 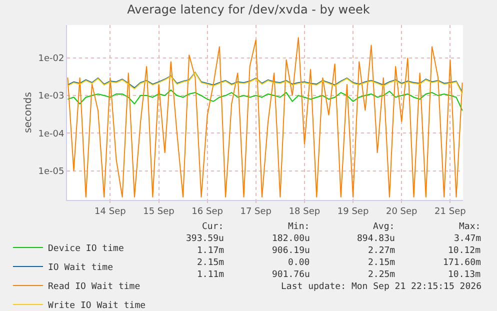 I want to click on text: 2.27m, so click(x=382, y=251).